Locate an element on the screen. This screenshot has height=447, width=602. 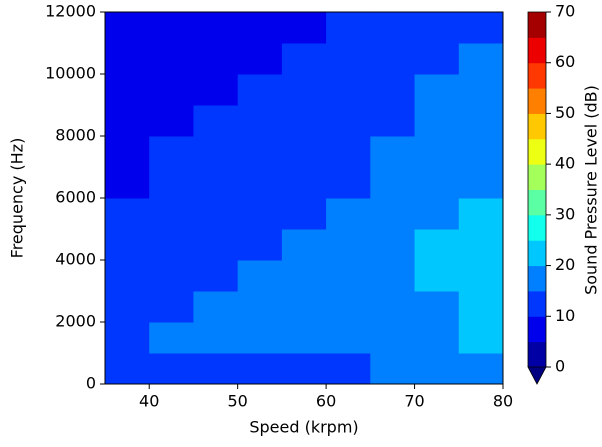
x-tick-label: 40 is located at coordinates (149, 401).